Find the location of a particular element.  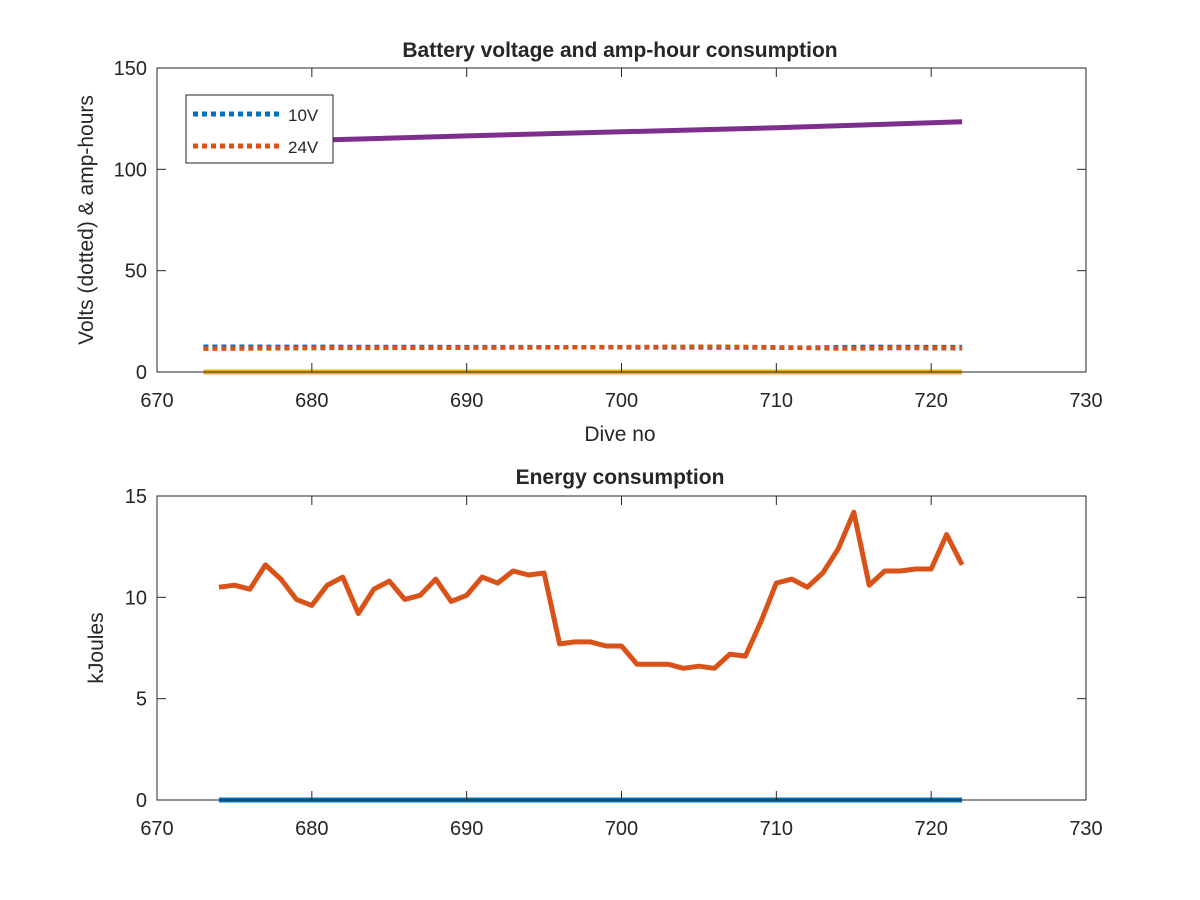

y-tick-label: 150 is located at coordinates (130, 69).